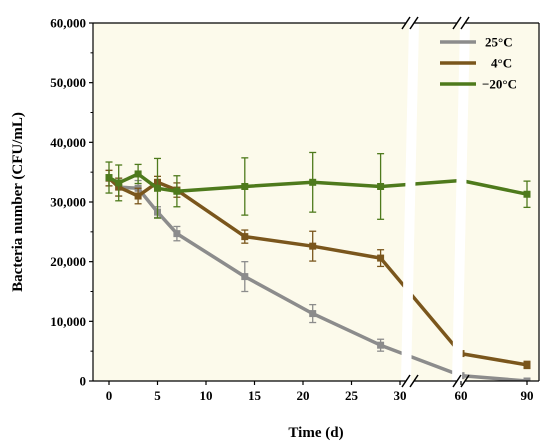 The height and width of the screenshot is (447, 550). What do you see at coordinates (499, 42) in the screenshot?
I see `legend-label-0: 25°C` at bounding box center [499, 42].